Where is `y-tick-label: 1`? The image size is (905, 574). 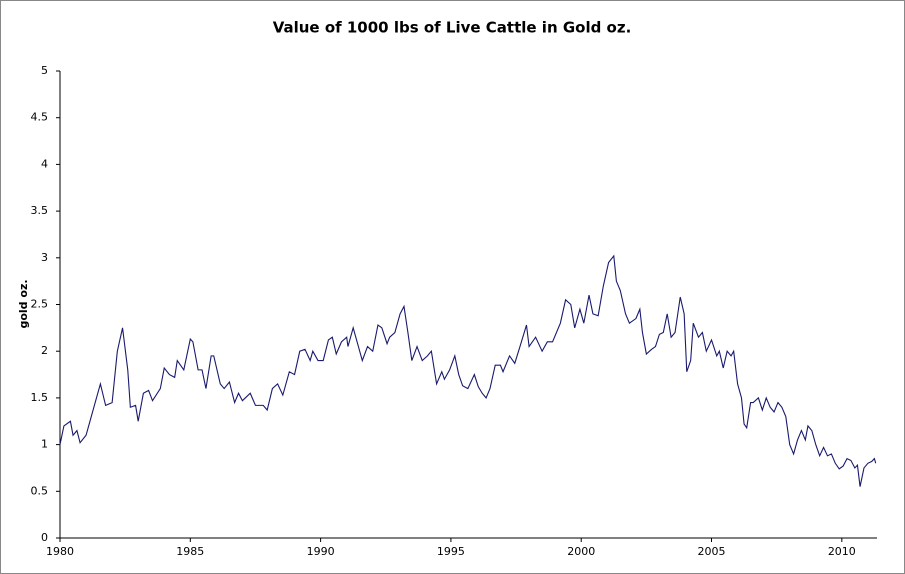 y-tick-label: 1 is located at coordinates (44, 444).